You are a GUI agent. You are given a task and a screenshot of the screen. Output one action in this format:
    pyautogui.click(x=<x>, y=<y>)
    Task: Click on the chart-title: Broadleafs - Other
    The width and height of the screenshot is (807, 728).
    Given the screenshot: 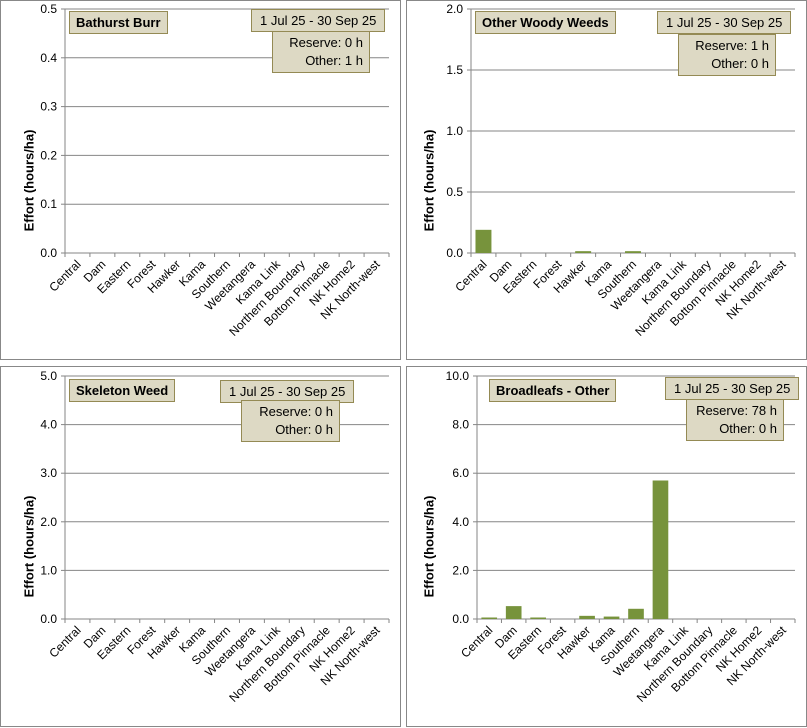 What is the action you would take?
    pyautogui.click(x=553, y=390)
    